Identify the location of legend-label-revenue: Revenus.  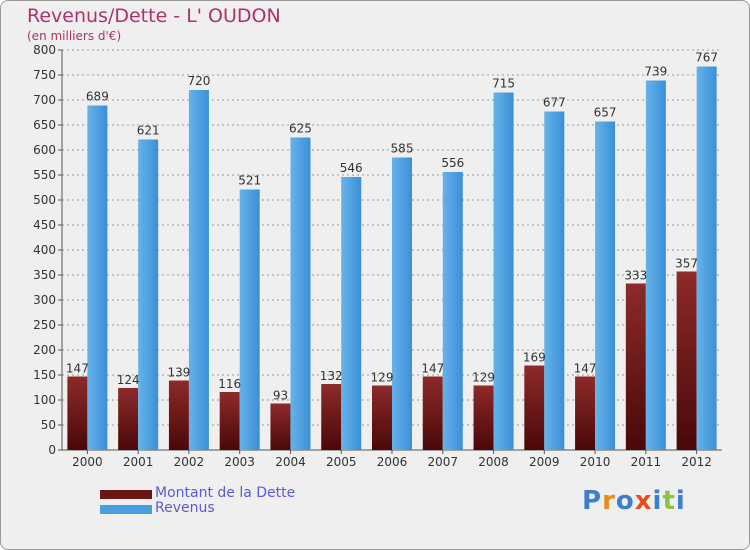
(185, 508).